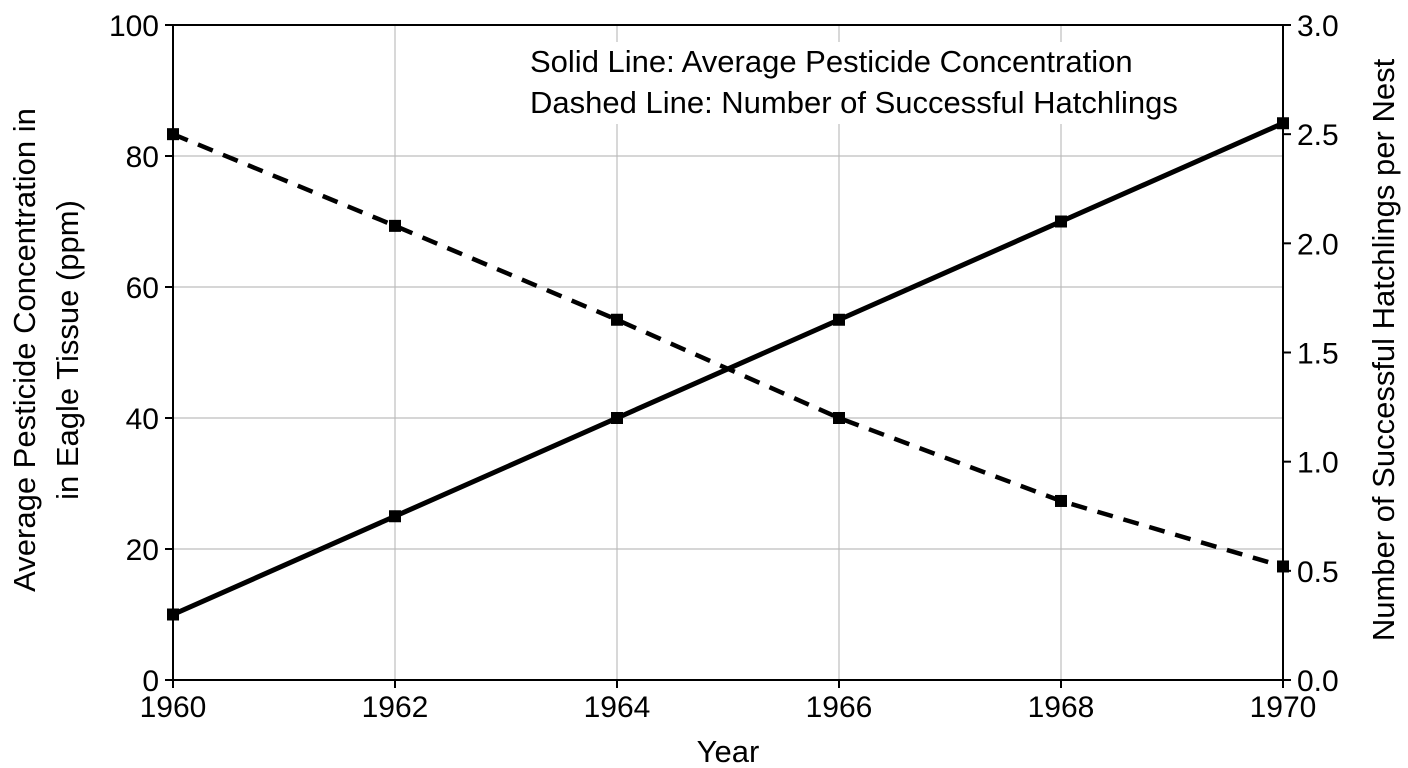 This screenshot has height=768, width=1408. I want to click on right-y-tick-label: 0.0, so click(1318, 681).